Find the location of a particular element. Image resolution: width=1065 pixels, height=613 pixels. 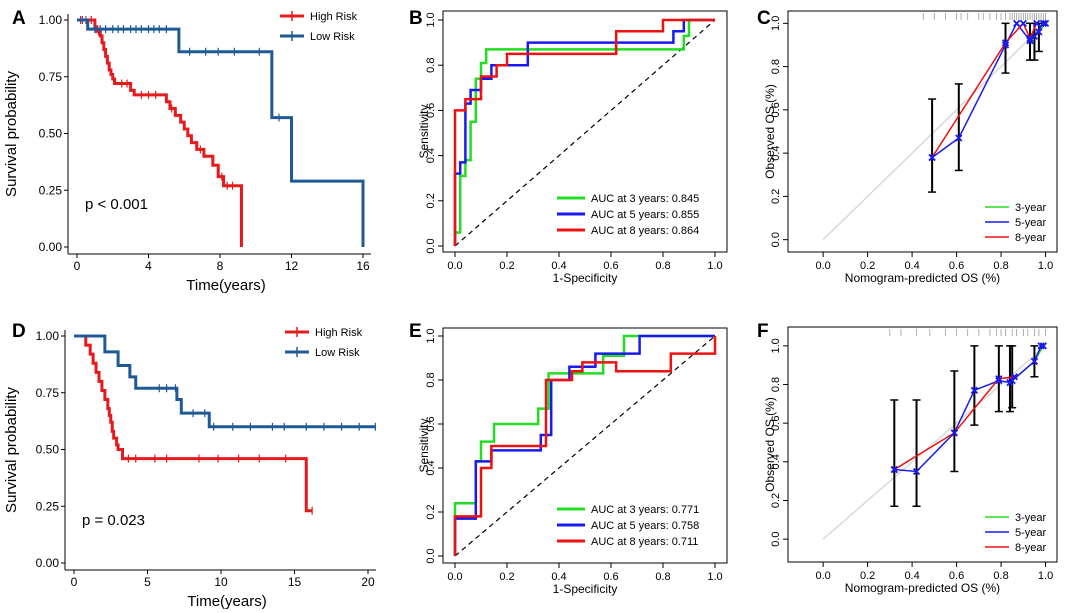

ideal-calibration-line is located at coordinates (934, 131).